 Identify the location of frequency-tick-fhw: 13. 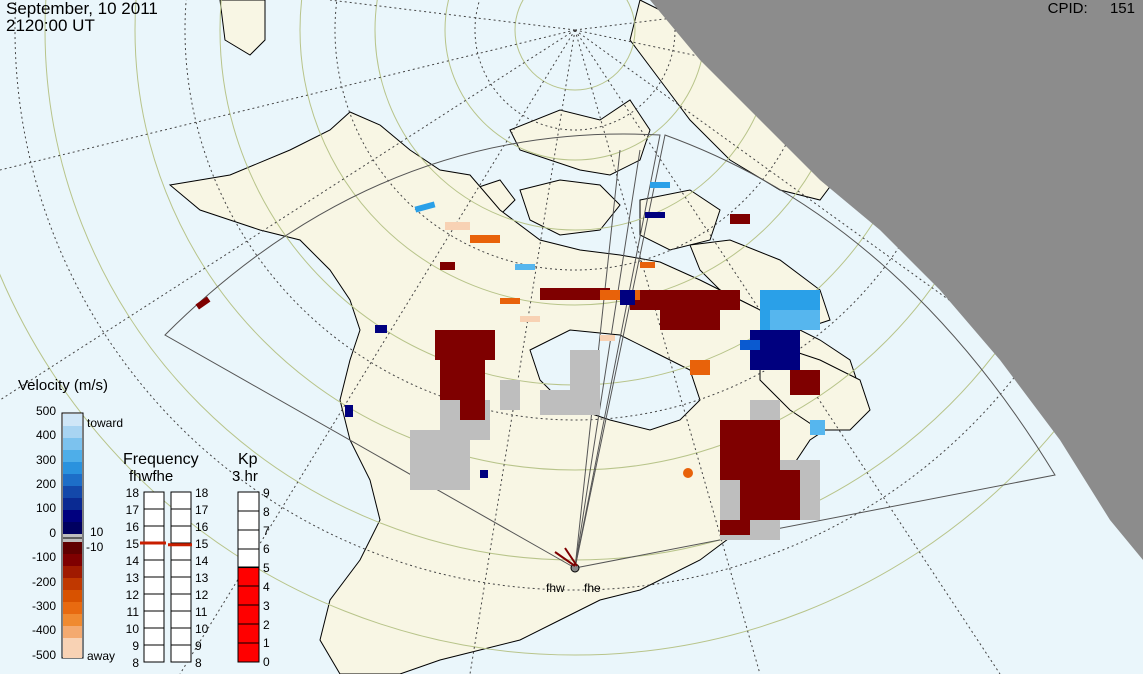
(132, 578).